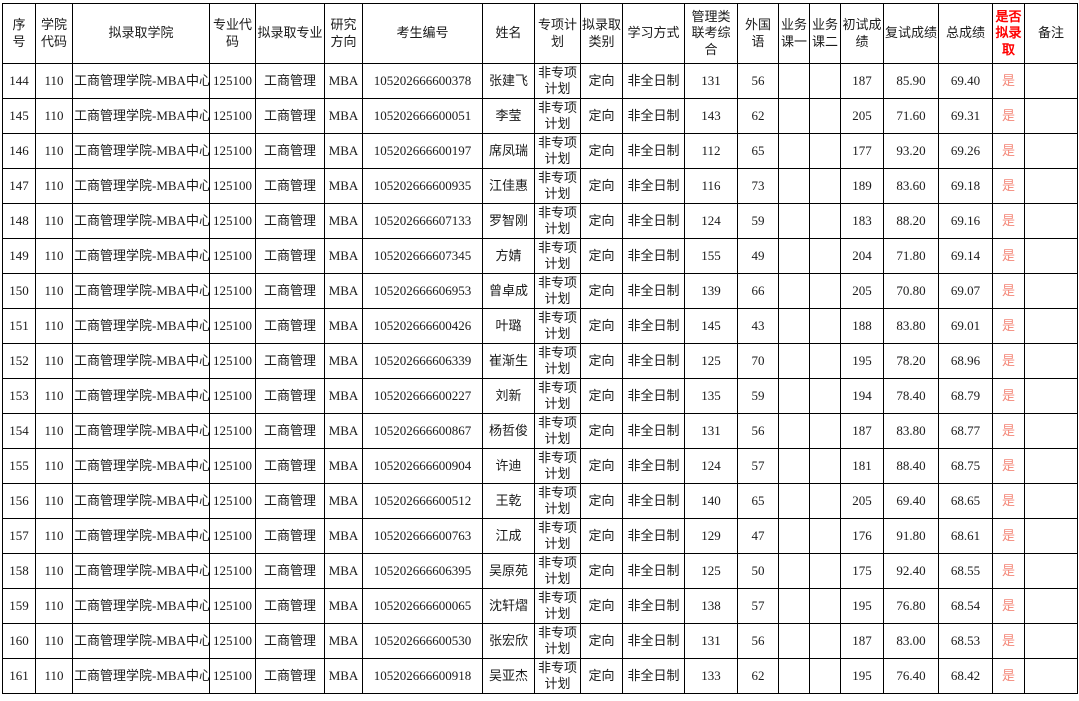  What do you see at coordinates (965, 536) in the screenshot?
I see `cell-total-score: 68.61` at bounding box center [965, 536].